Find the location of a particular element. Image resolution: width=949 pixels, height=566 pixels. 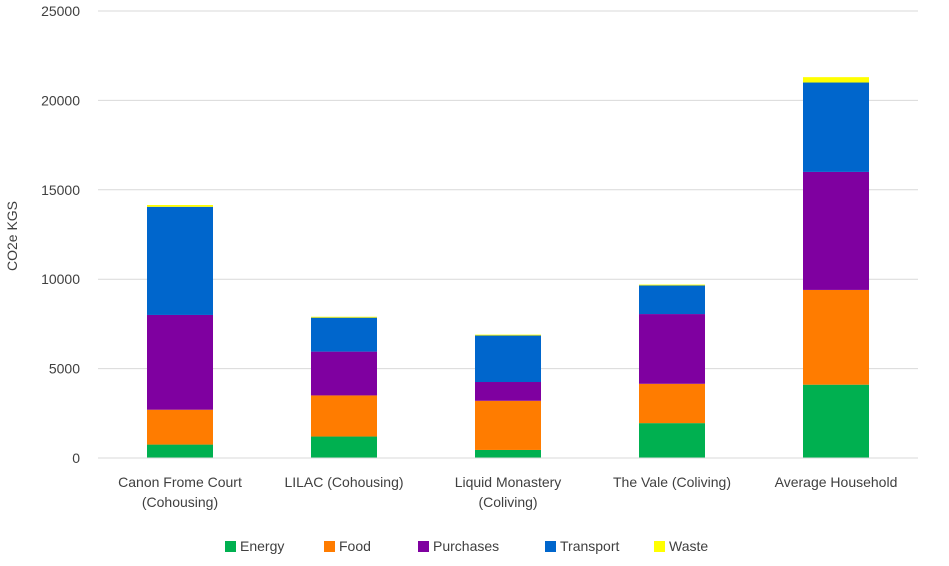

y-tick-label: 20000 is located at coordinates (60, 100).